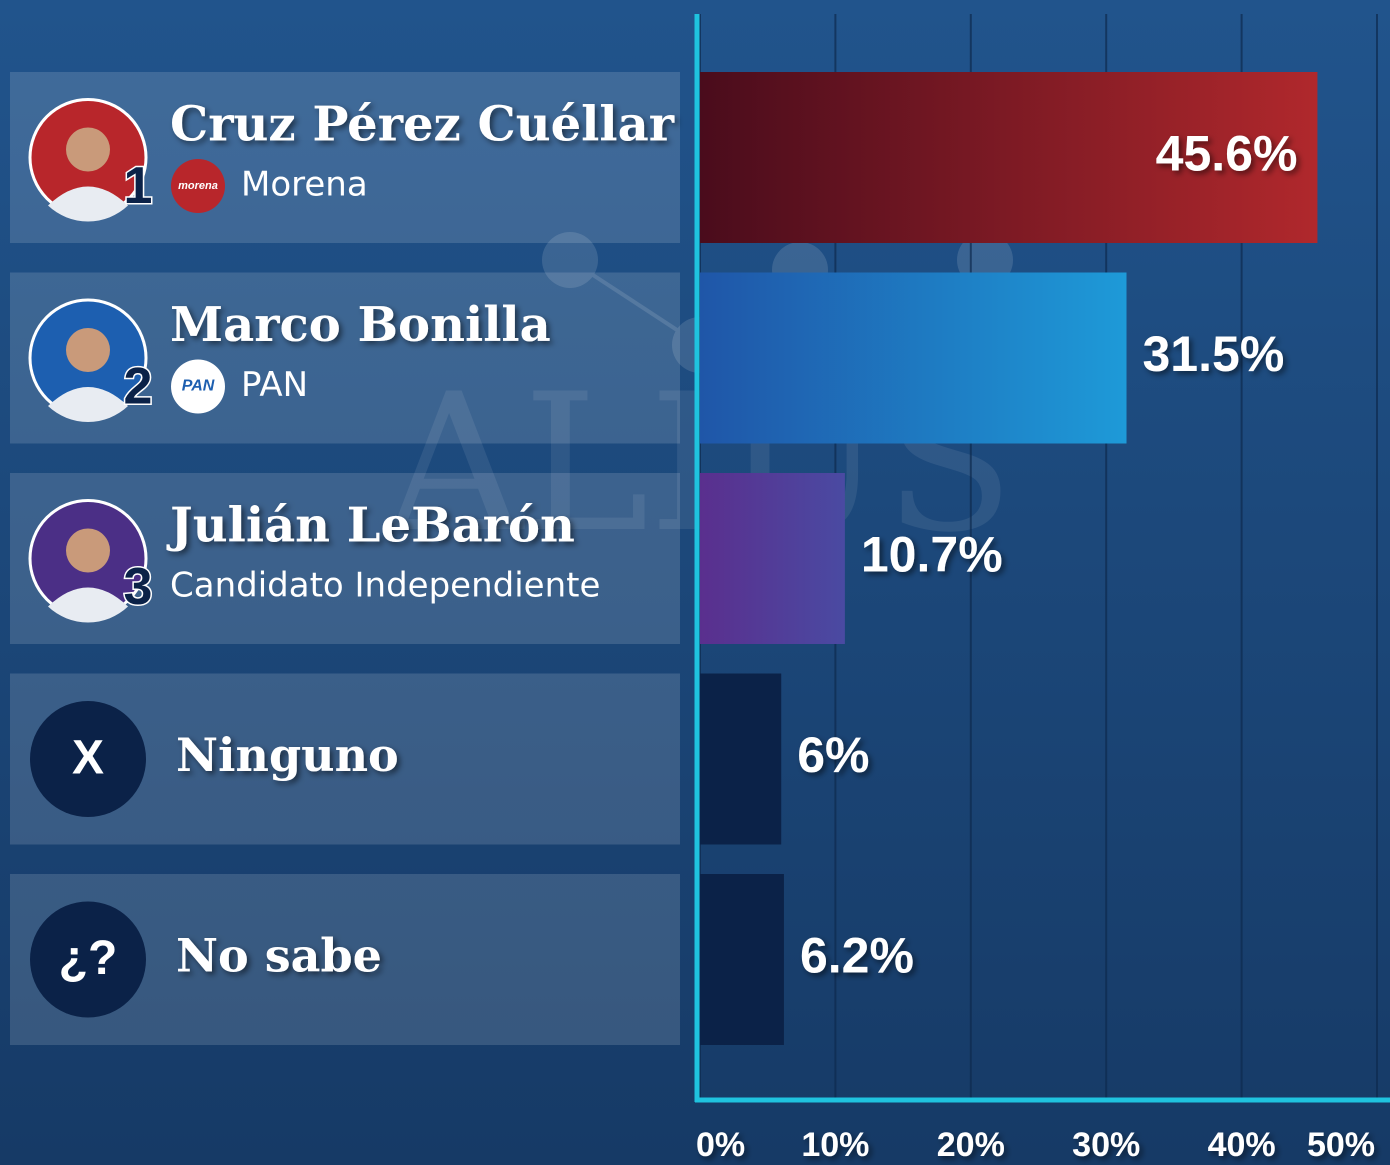  Describe the element at coordinates (138, 186) in the screenshot. I see `rank: 1` at that location.